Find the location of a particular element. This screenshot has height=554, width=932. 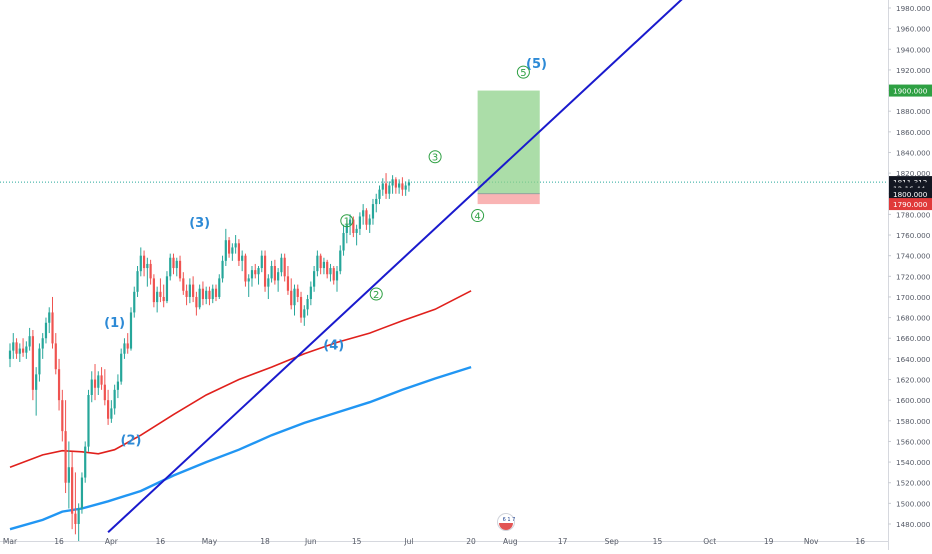

price-tag-stop: 1790.000 is located at coordinates (910, 204).